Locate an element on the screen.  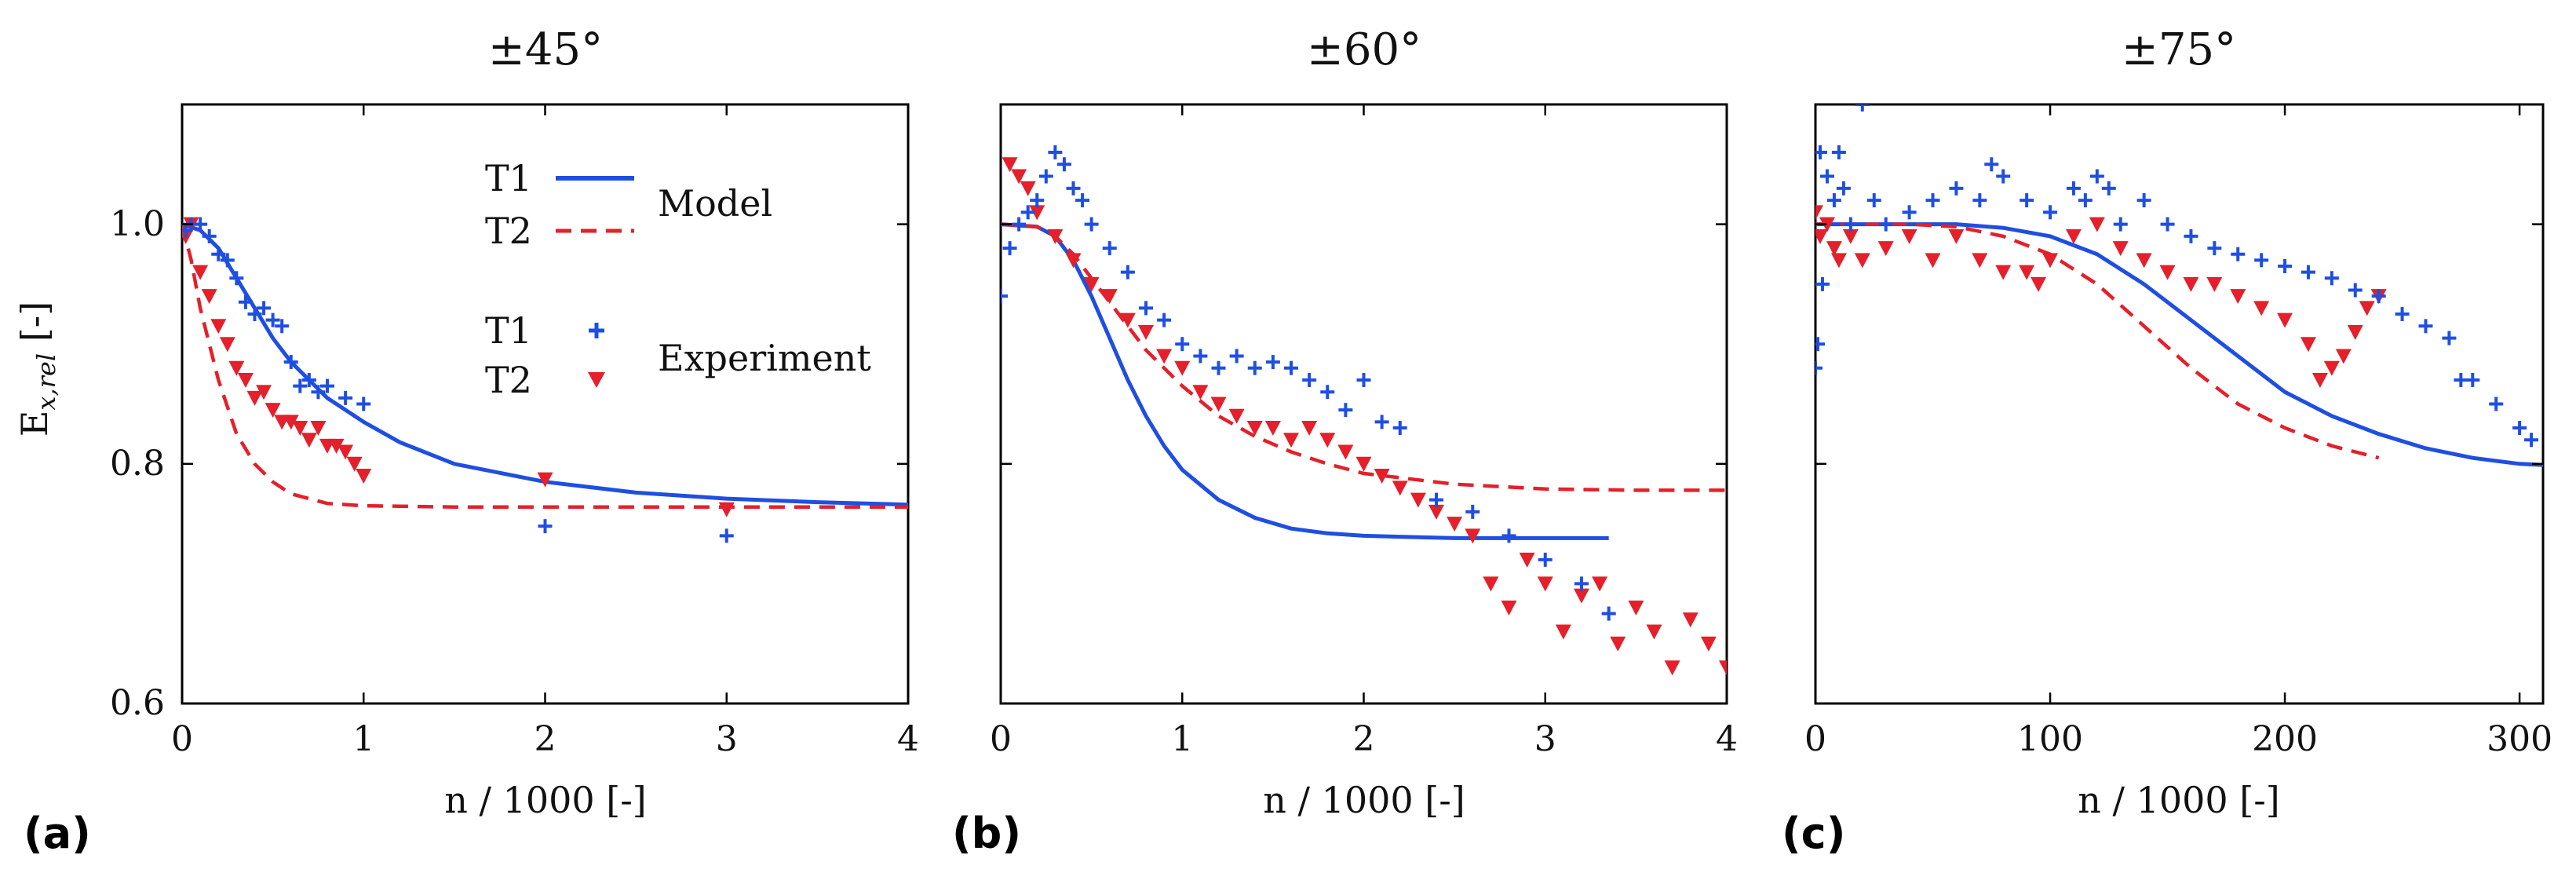
x-tick-label: 300 is located at coordinates (2519, 739).